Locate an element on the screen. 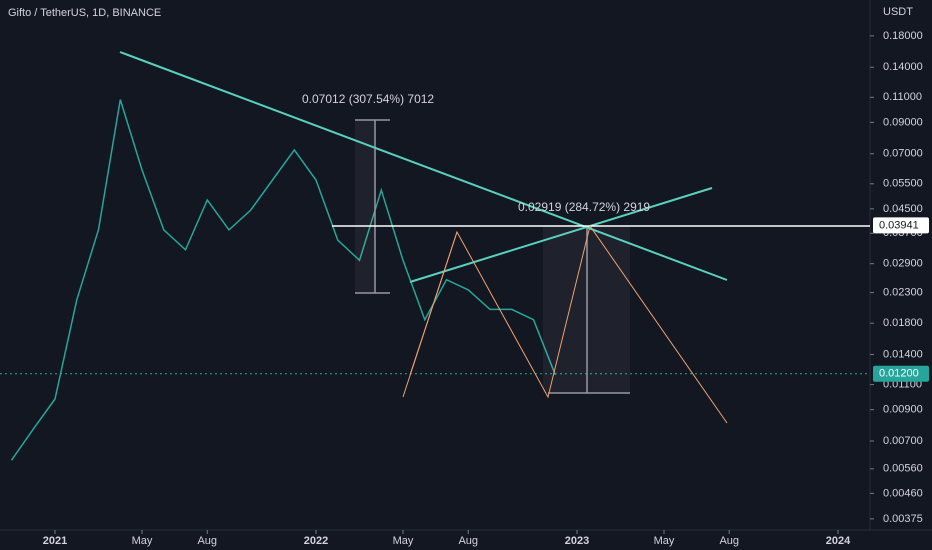 This screenshot has height=550, width=932. x-tick-label: 2021 is located at coordinates (55, 541).